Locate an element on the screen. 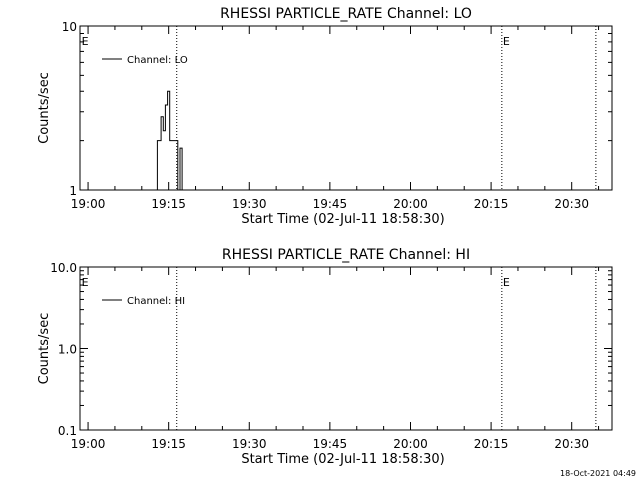 Image resolution: width=640 pixels, height=480 pixels. y-tick-label: 1 is located at coordinates (73, 191).